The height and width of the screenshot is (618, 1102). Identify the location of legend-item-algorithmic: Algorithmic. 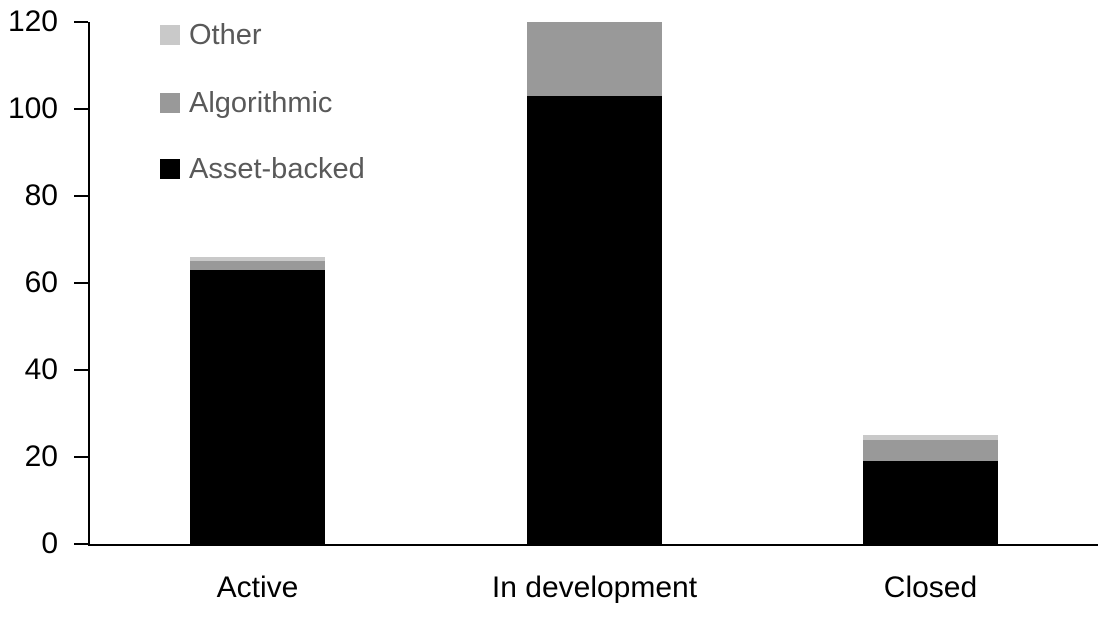
(246, 103).